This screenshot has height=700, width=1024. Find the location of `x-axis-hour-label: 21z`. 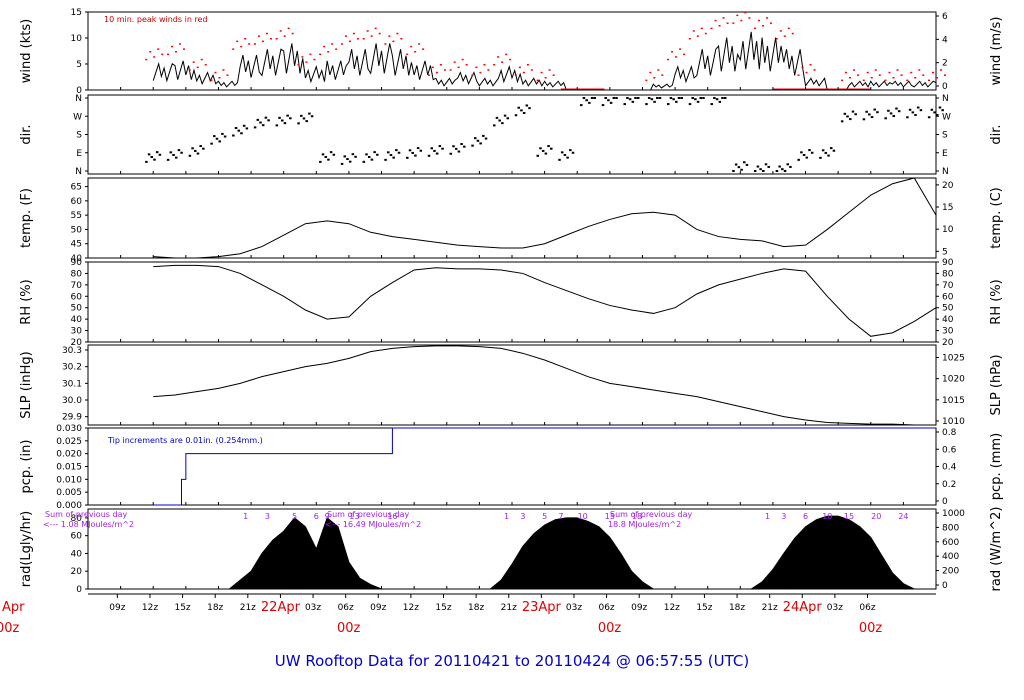

x-axis-hour-label: 21z is located at coordinates (770, 608).